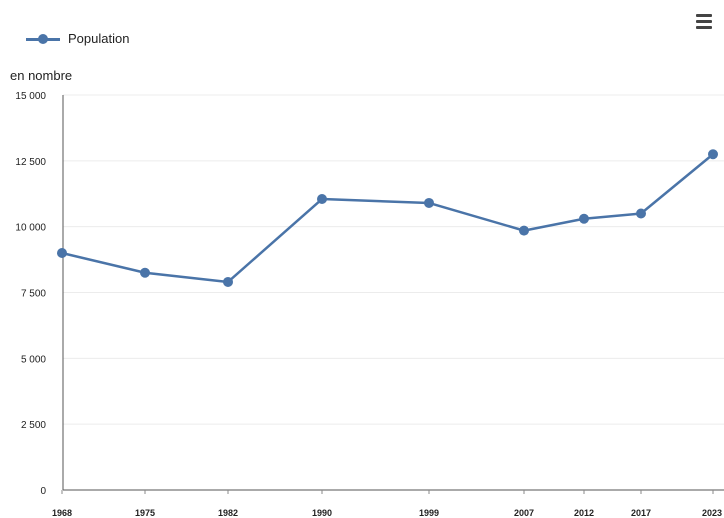 This screenshot has width=724, height=518. Describe the element at coordinates (524, 513) in the screenshot. I see `x-tick-label: 2007` at that location.